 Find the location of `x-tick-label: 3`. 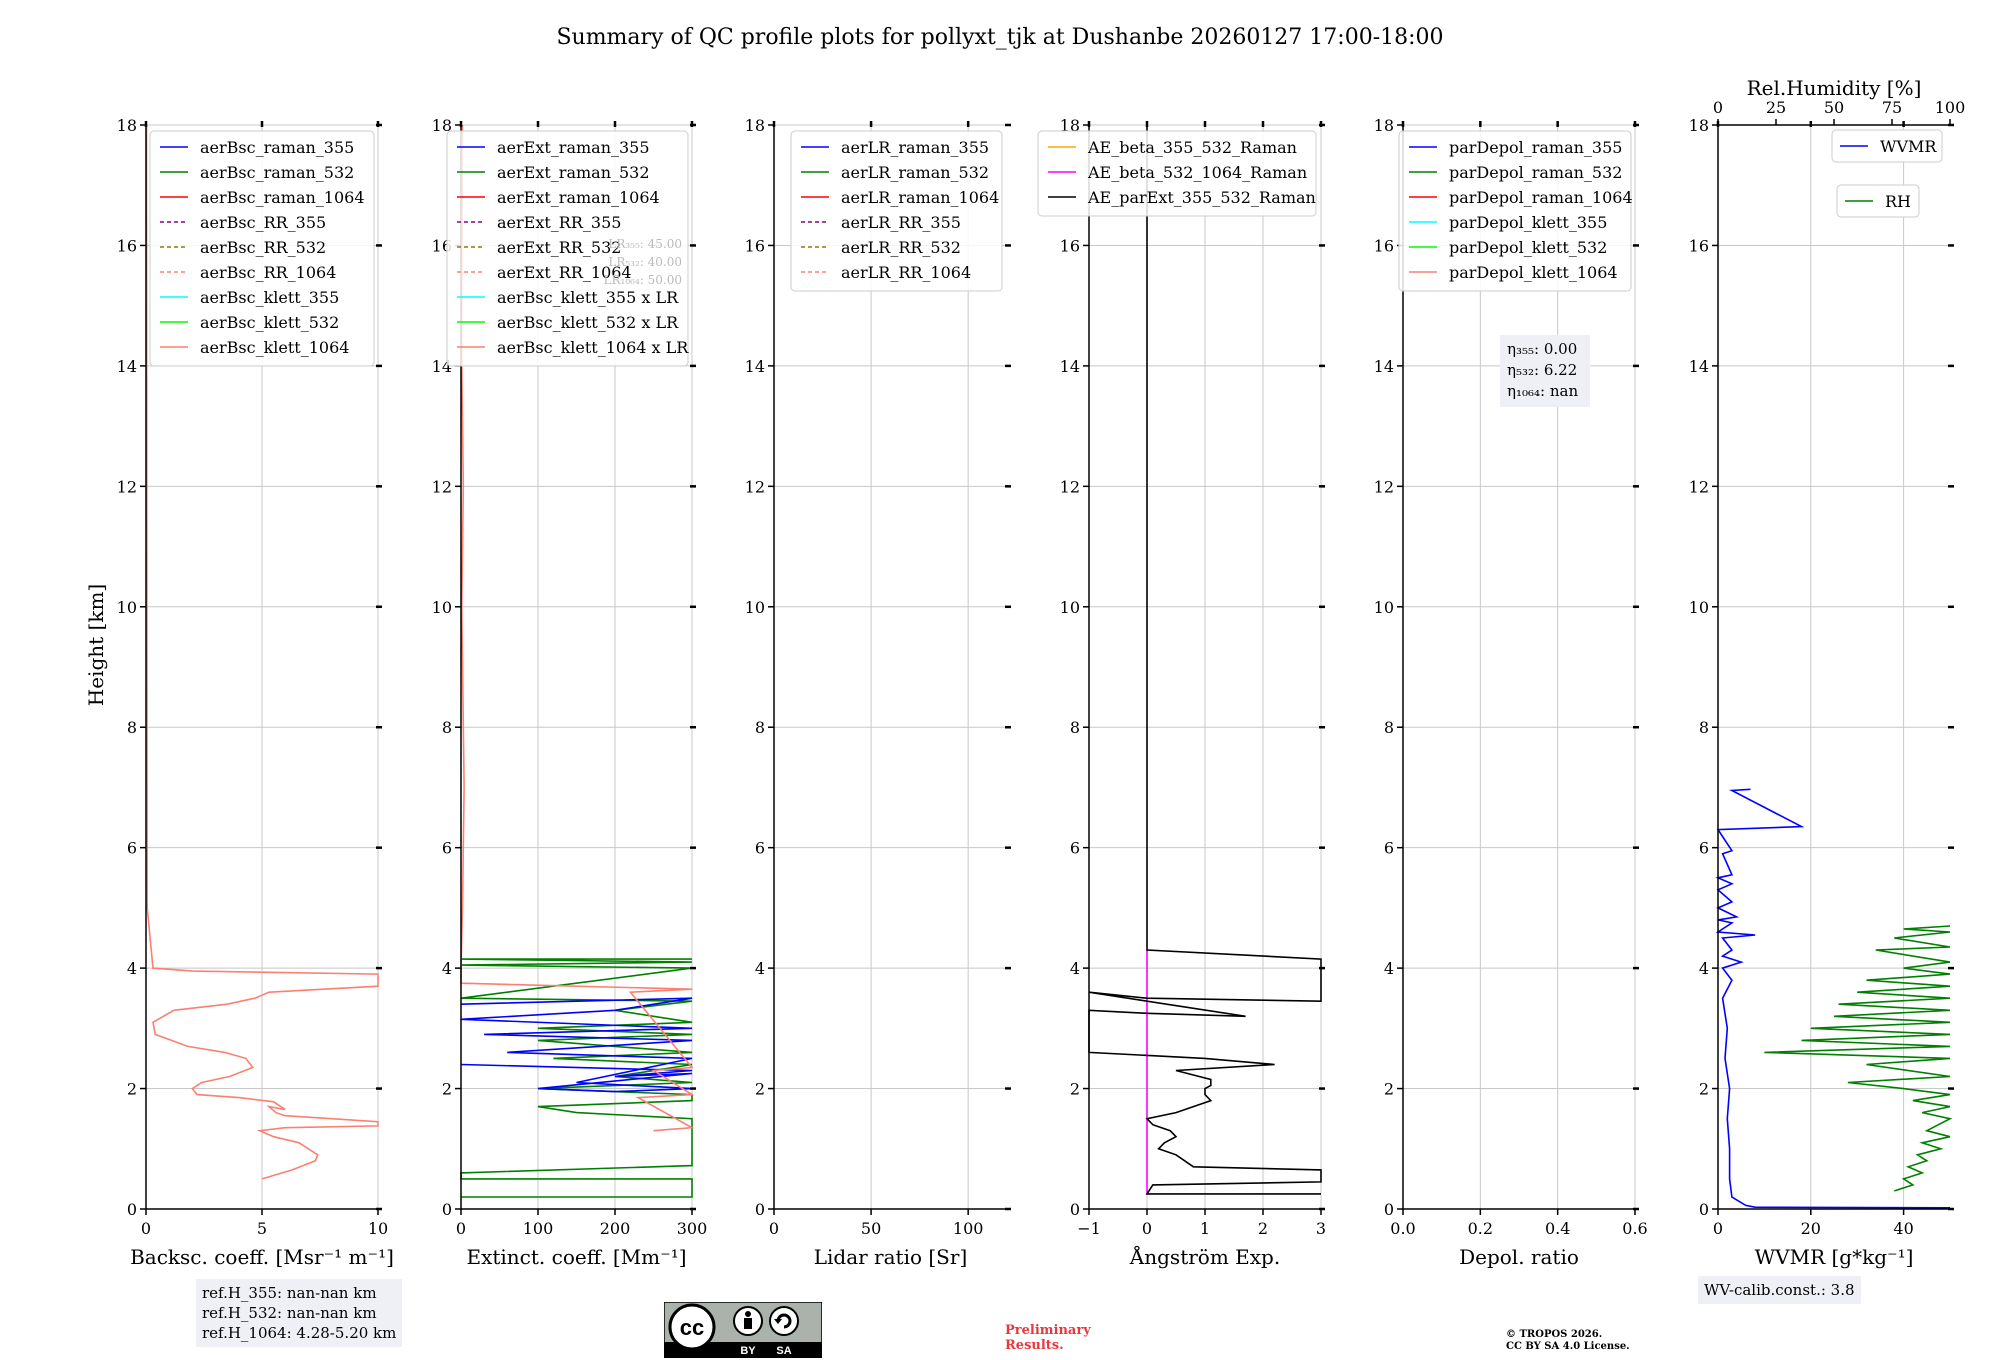

x-tick-label: 3 is located at coordinates (1321, 1228).